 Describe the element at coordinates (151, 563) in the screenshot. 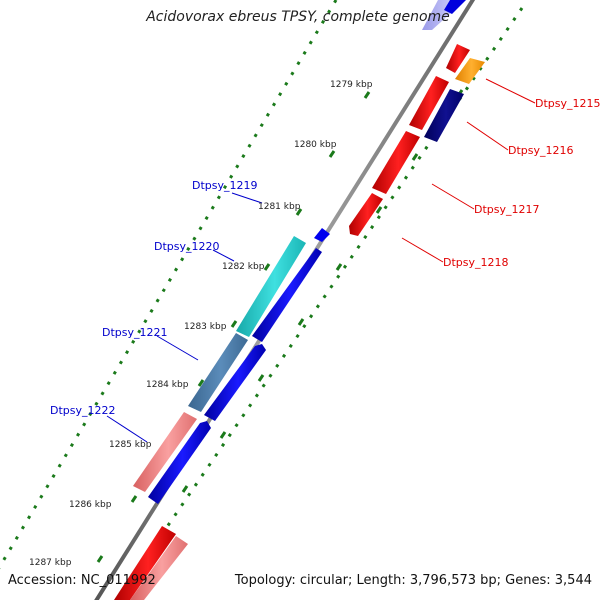

I see `gene-bottom-partial` at that location.